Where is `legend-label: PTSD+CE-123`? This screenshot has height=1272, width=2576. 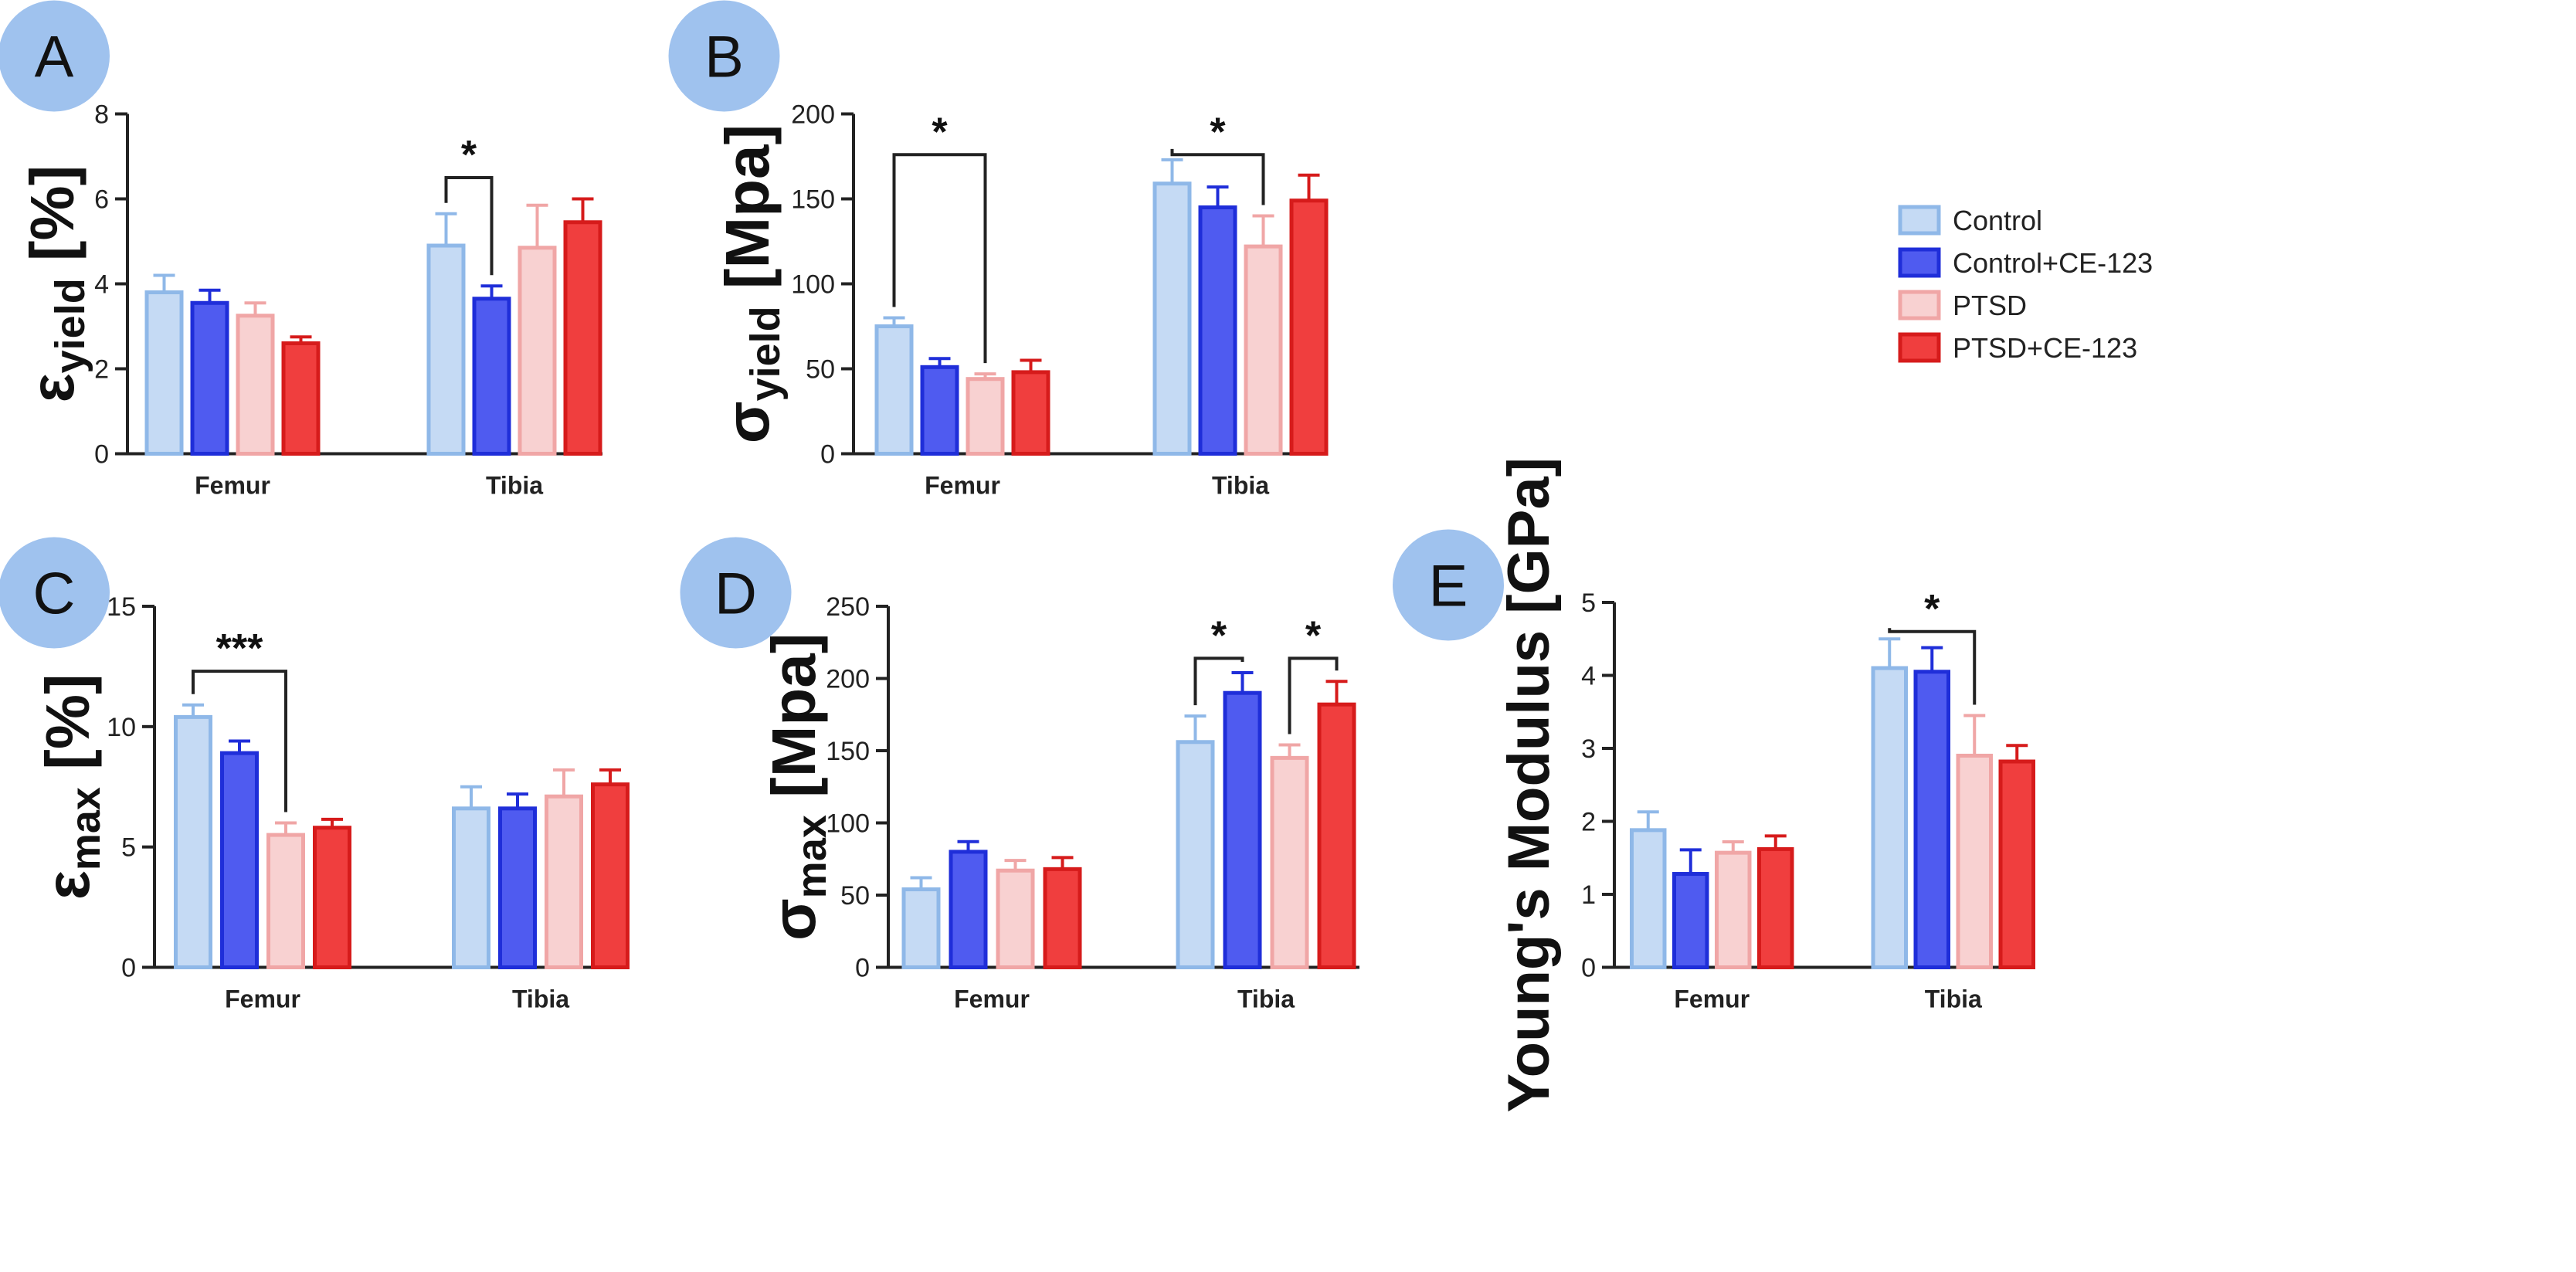
legend-label: PTSD+CE-123 is located at coordinates (2045, 348).